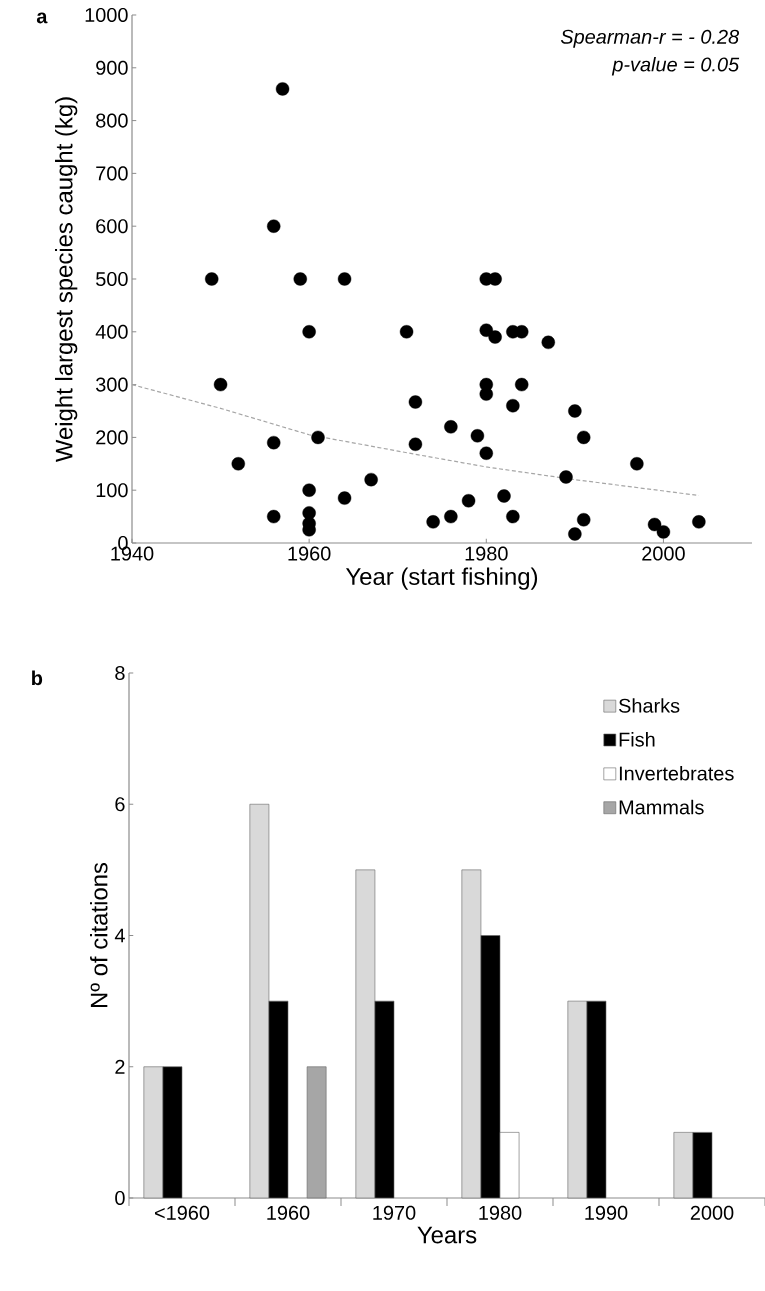 This screenshot has width=765, height=1291. I want to click on y-tick-label: 6, so click(120, 804).